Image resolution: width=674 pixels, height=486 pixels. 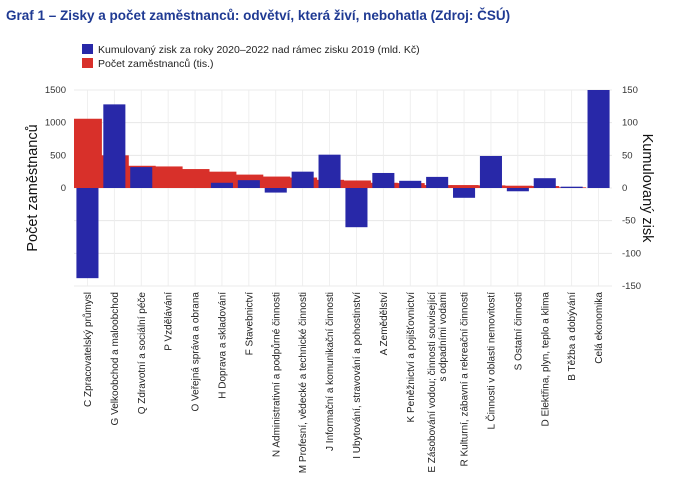 I want to click on category-label: H Doprava a skladování, so click(x=222, y=345).